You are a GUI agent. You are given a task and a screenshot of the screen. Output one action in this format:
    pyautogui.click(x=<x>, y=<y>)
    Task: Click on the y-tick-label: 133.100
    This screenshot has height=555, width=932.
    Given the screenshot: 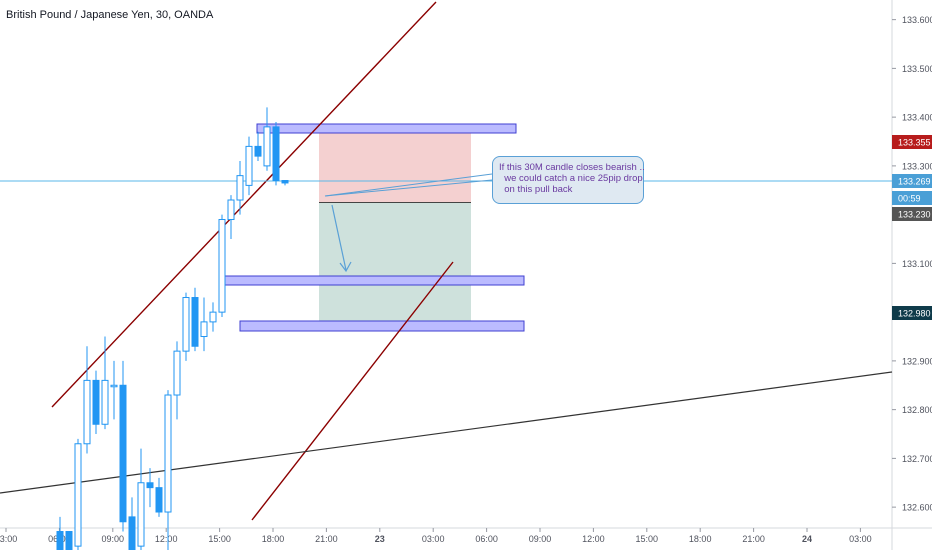 What is the action you would take?
    pyautogui.click(x=917, y=264)
    